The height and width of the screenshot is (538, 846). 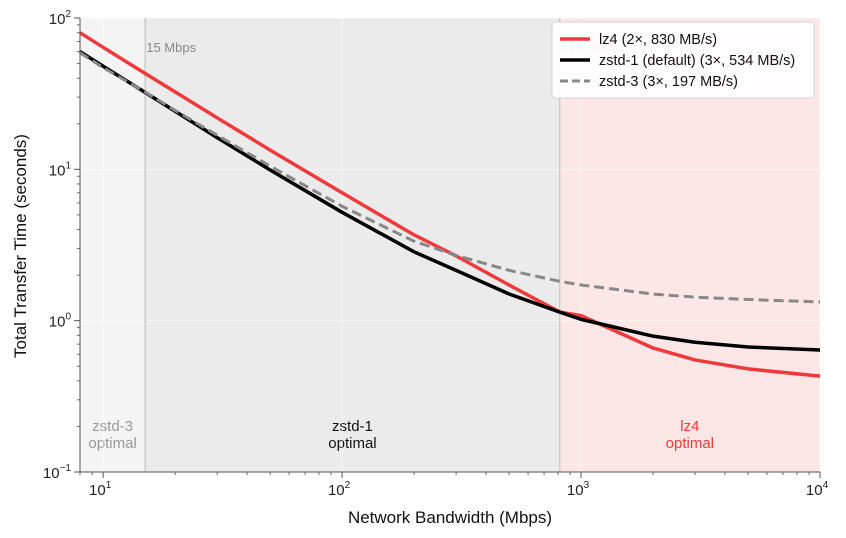 I want to click on legend-label-0: lz4 (2×, 830 MB/s), so click(x=658, y=40).